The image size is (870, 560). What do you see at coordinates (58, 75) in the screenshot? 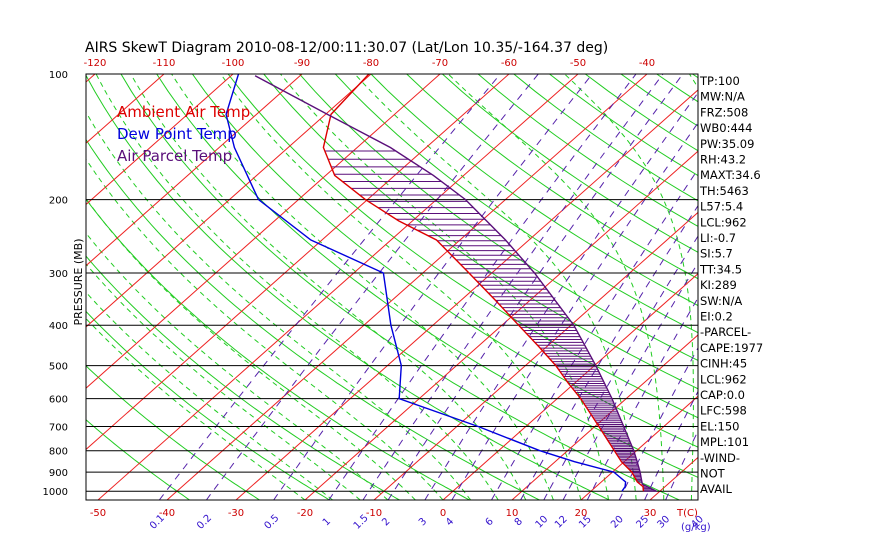
I see `pressure-tick-label: 100` at bounding box center [58, 75].